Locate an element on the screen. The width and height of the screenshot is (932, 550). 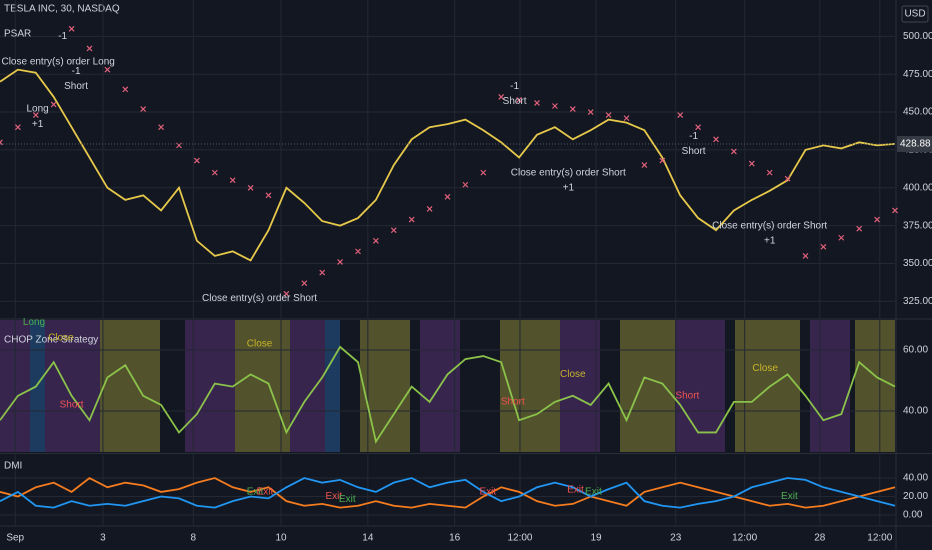
currency: USD is located at coordinates (914, 14).